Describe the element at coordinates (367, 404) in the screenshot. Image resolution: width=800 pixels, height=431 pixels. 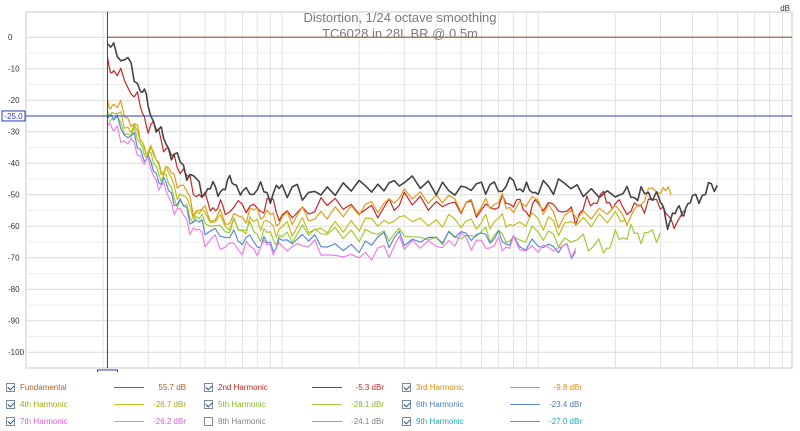
I see `legend-value: -28.1 dBr` at that location.